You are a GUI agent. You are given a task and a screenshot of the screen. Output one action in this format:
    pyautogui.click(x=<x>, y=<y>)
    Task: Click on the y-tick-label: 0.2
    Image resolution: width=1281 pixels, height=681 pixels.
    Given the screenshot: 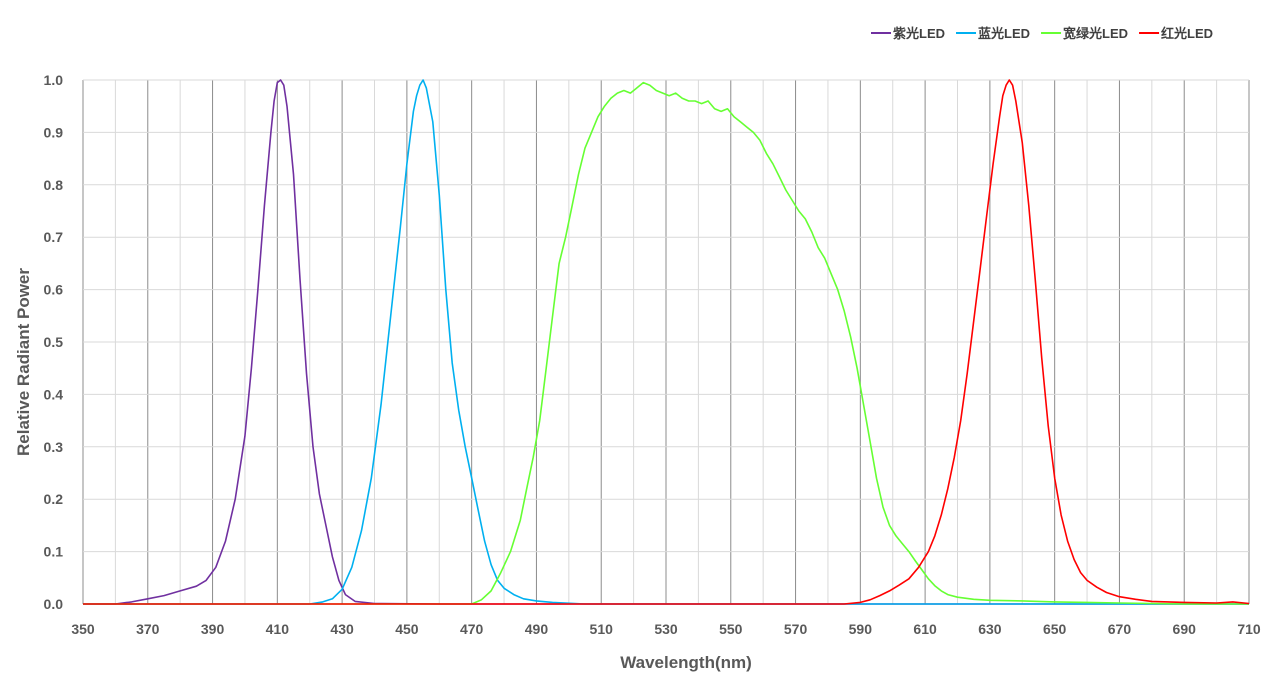 What is the action you would take?
    pyautogui.click(x=54, y=499)
    